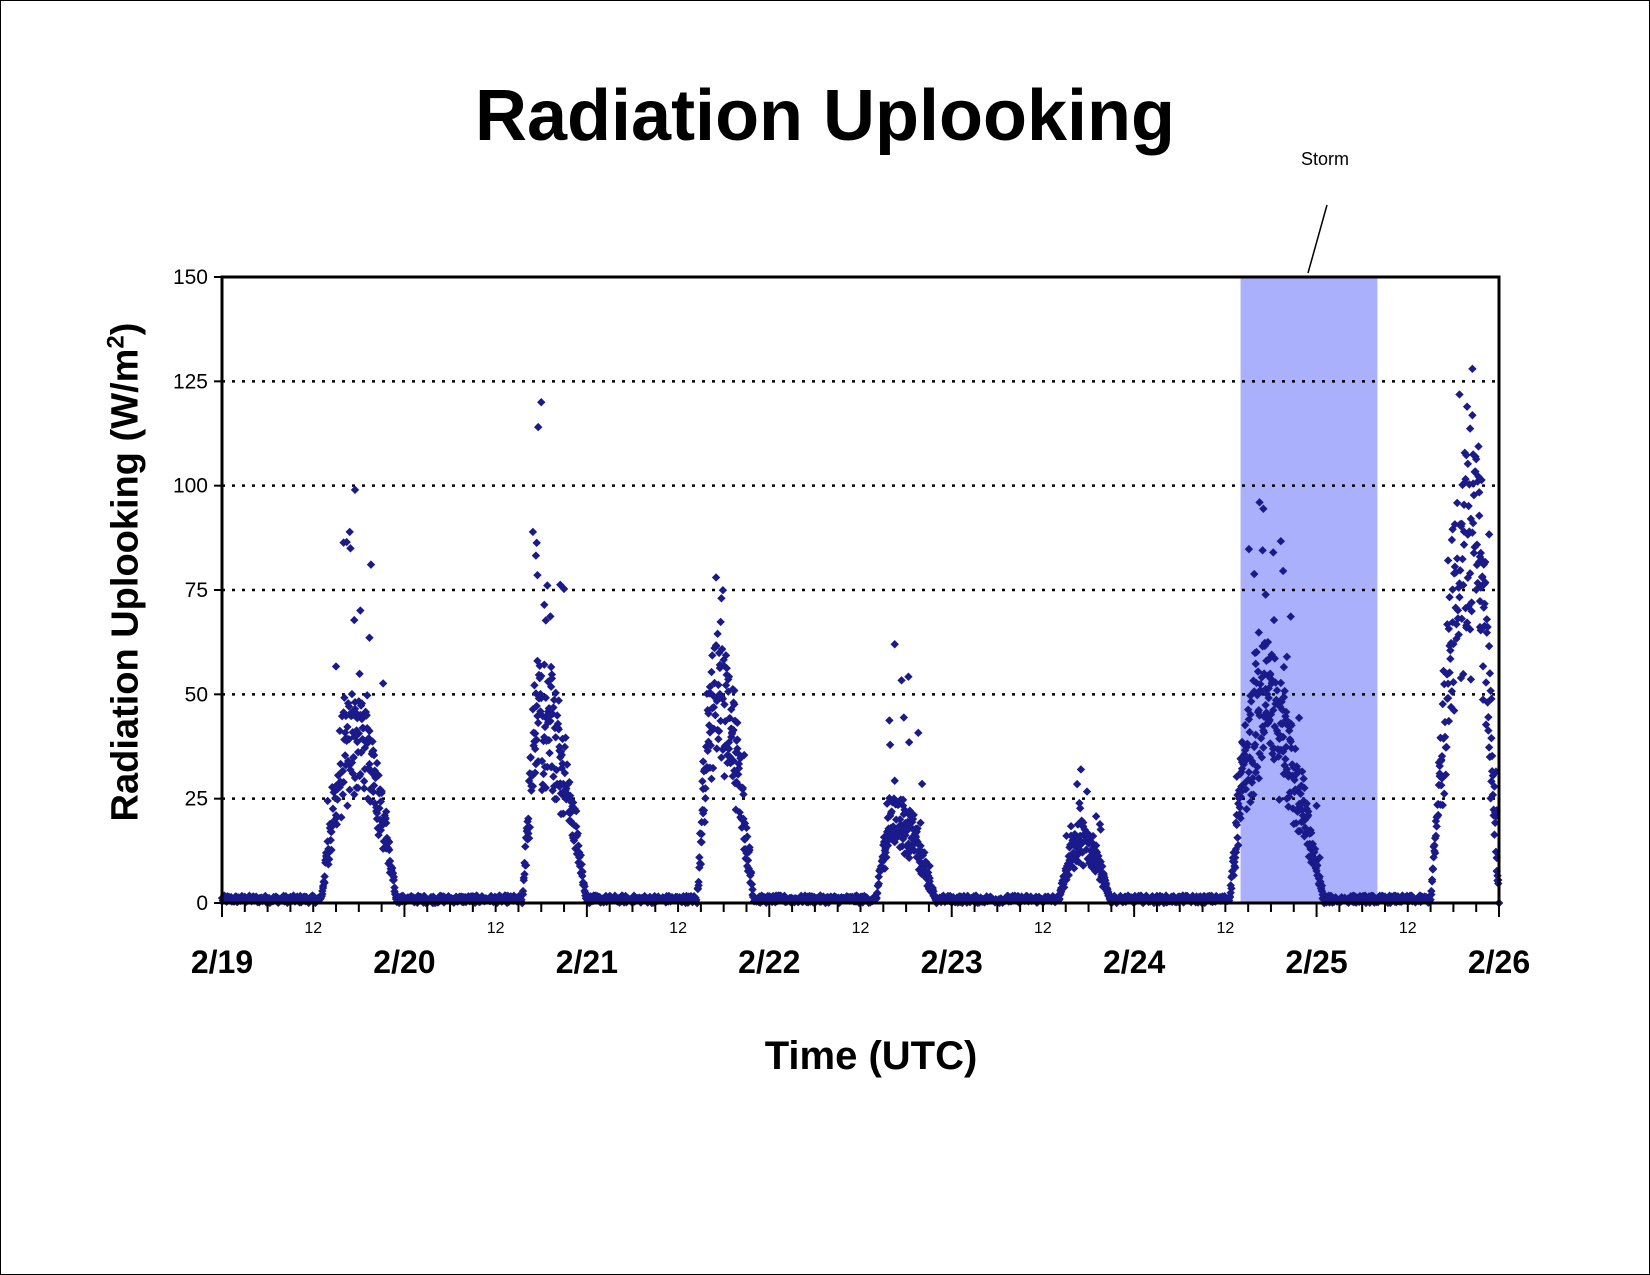  What do you see at coordinates (125, 329) in the screenshot?
I see `y-axis-label-close: )` at bounding box center [125, 329].